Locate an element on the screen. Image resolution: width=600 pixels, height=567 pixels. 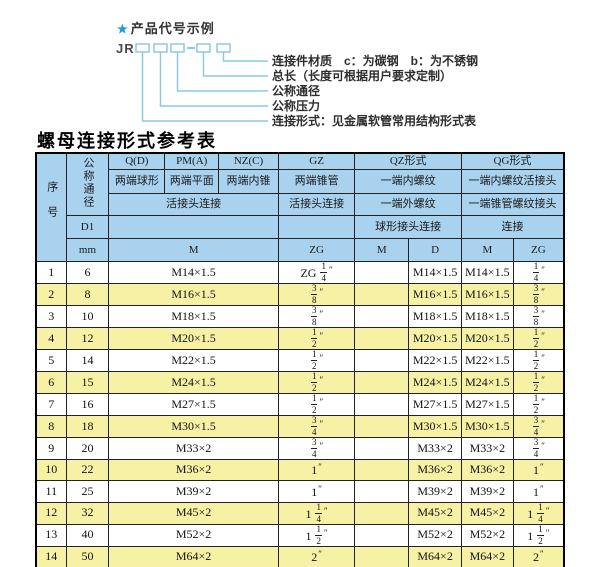
cell-dn: 14 is located at coordinates (87, 360).